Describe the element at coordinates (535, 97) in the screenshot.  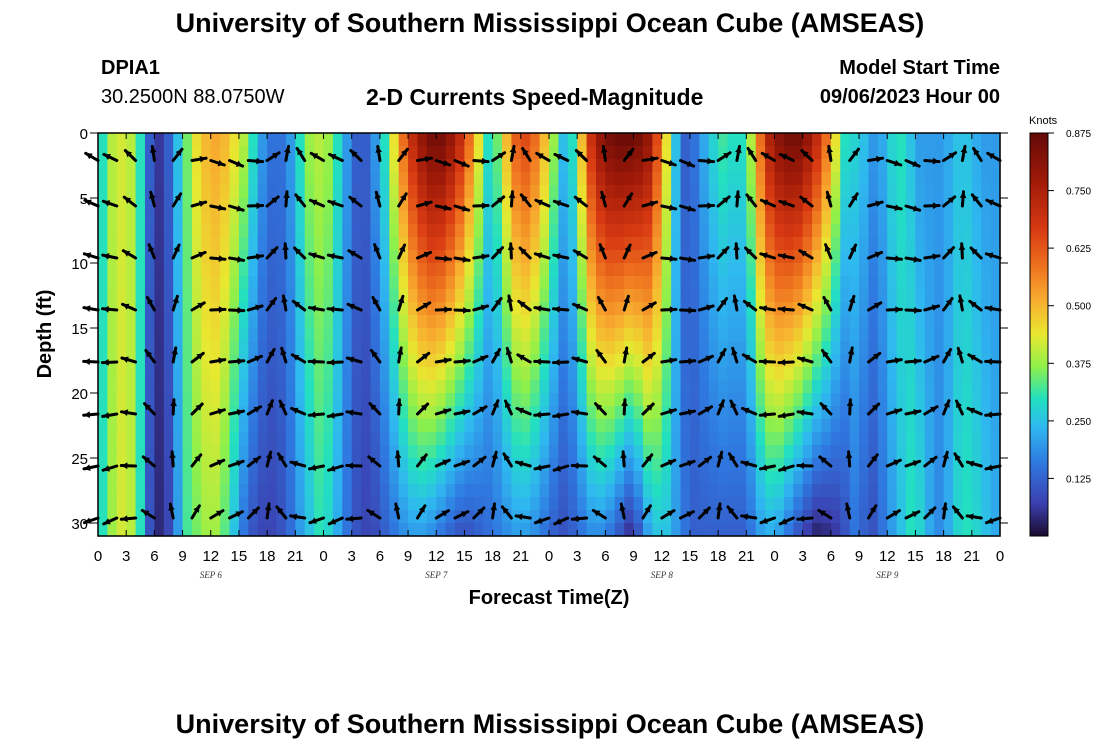
I see `chart-subtitle: 2-D Currents Speed-Magnitude` at that location.